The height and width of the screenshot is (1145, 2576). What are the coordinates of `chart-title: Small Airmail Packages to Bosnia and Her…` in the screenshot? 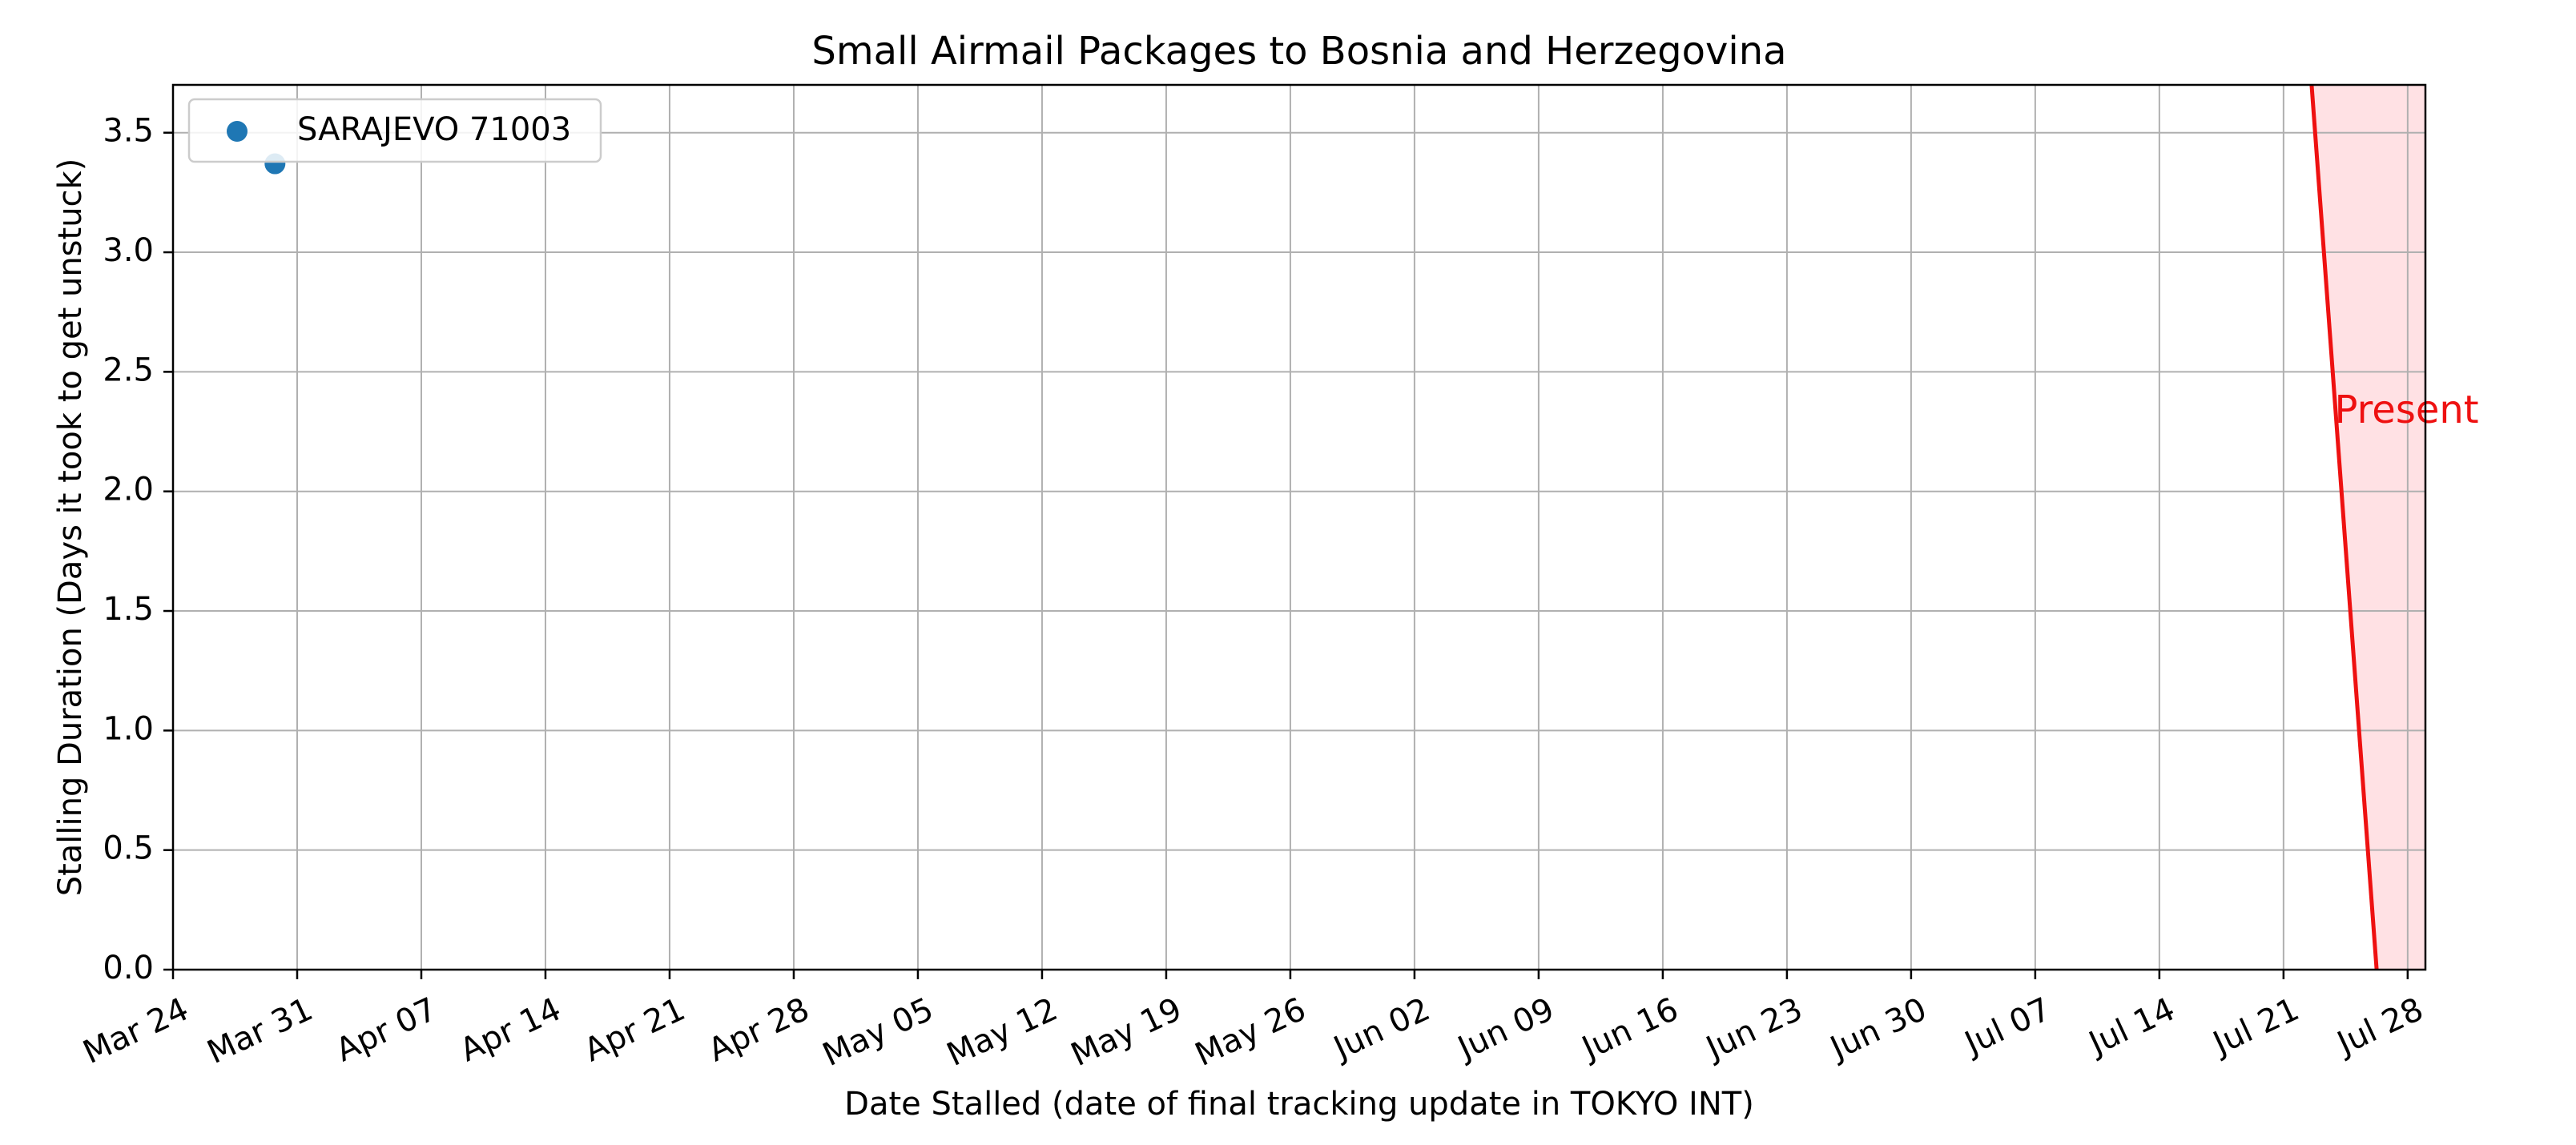 It's located at (1298, 51).